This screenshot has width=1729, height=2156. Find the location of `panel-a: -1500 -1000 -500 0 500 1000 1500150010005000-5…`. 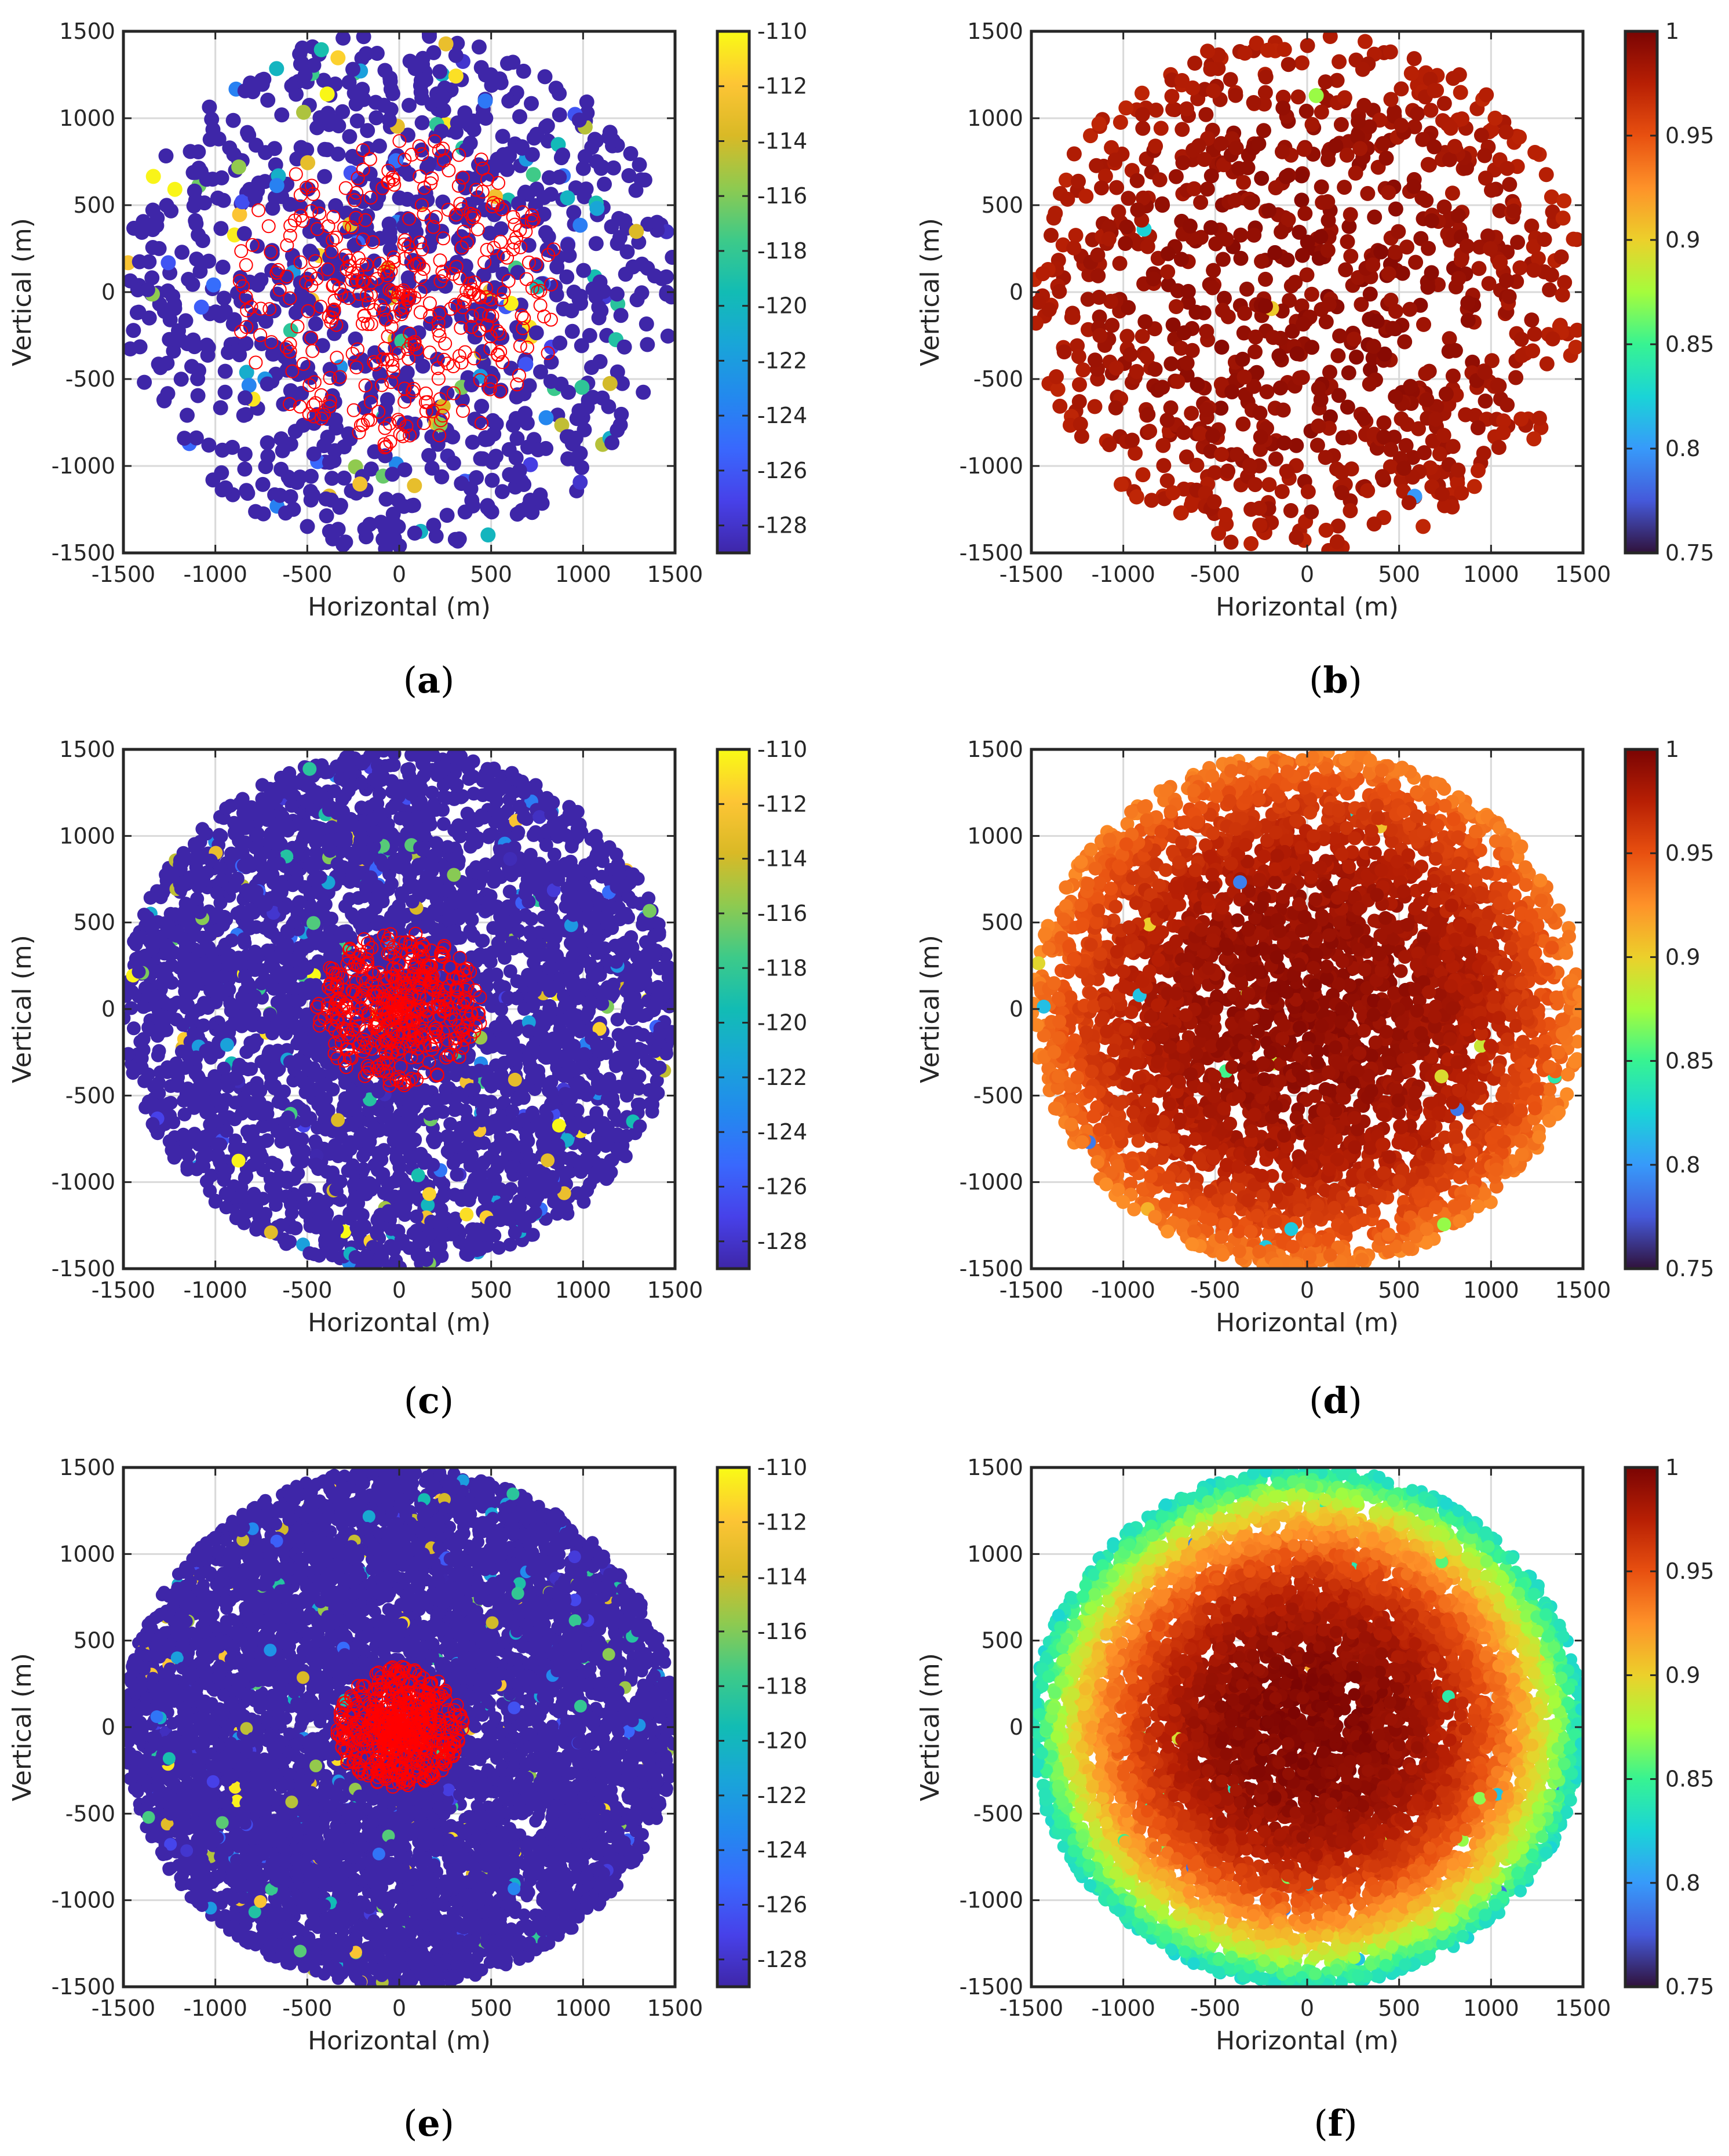

panel-a: -1500 -1000 -500 0 500 1000 1500150010005000-5… is located at coordinates (407, 360).